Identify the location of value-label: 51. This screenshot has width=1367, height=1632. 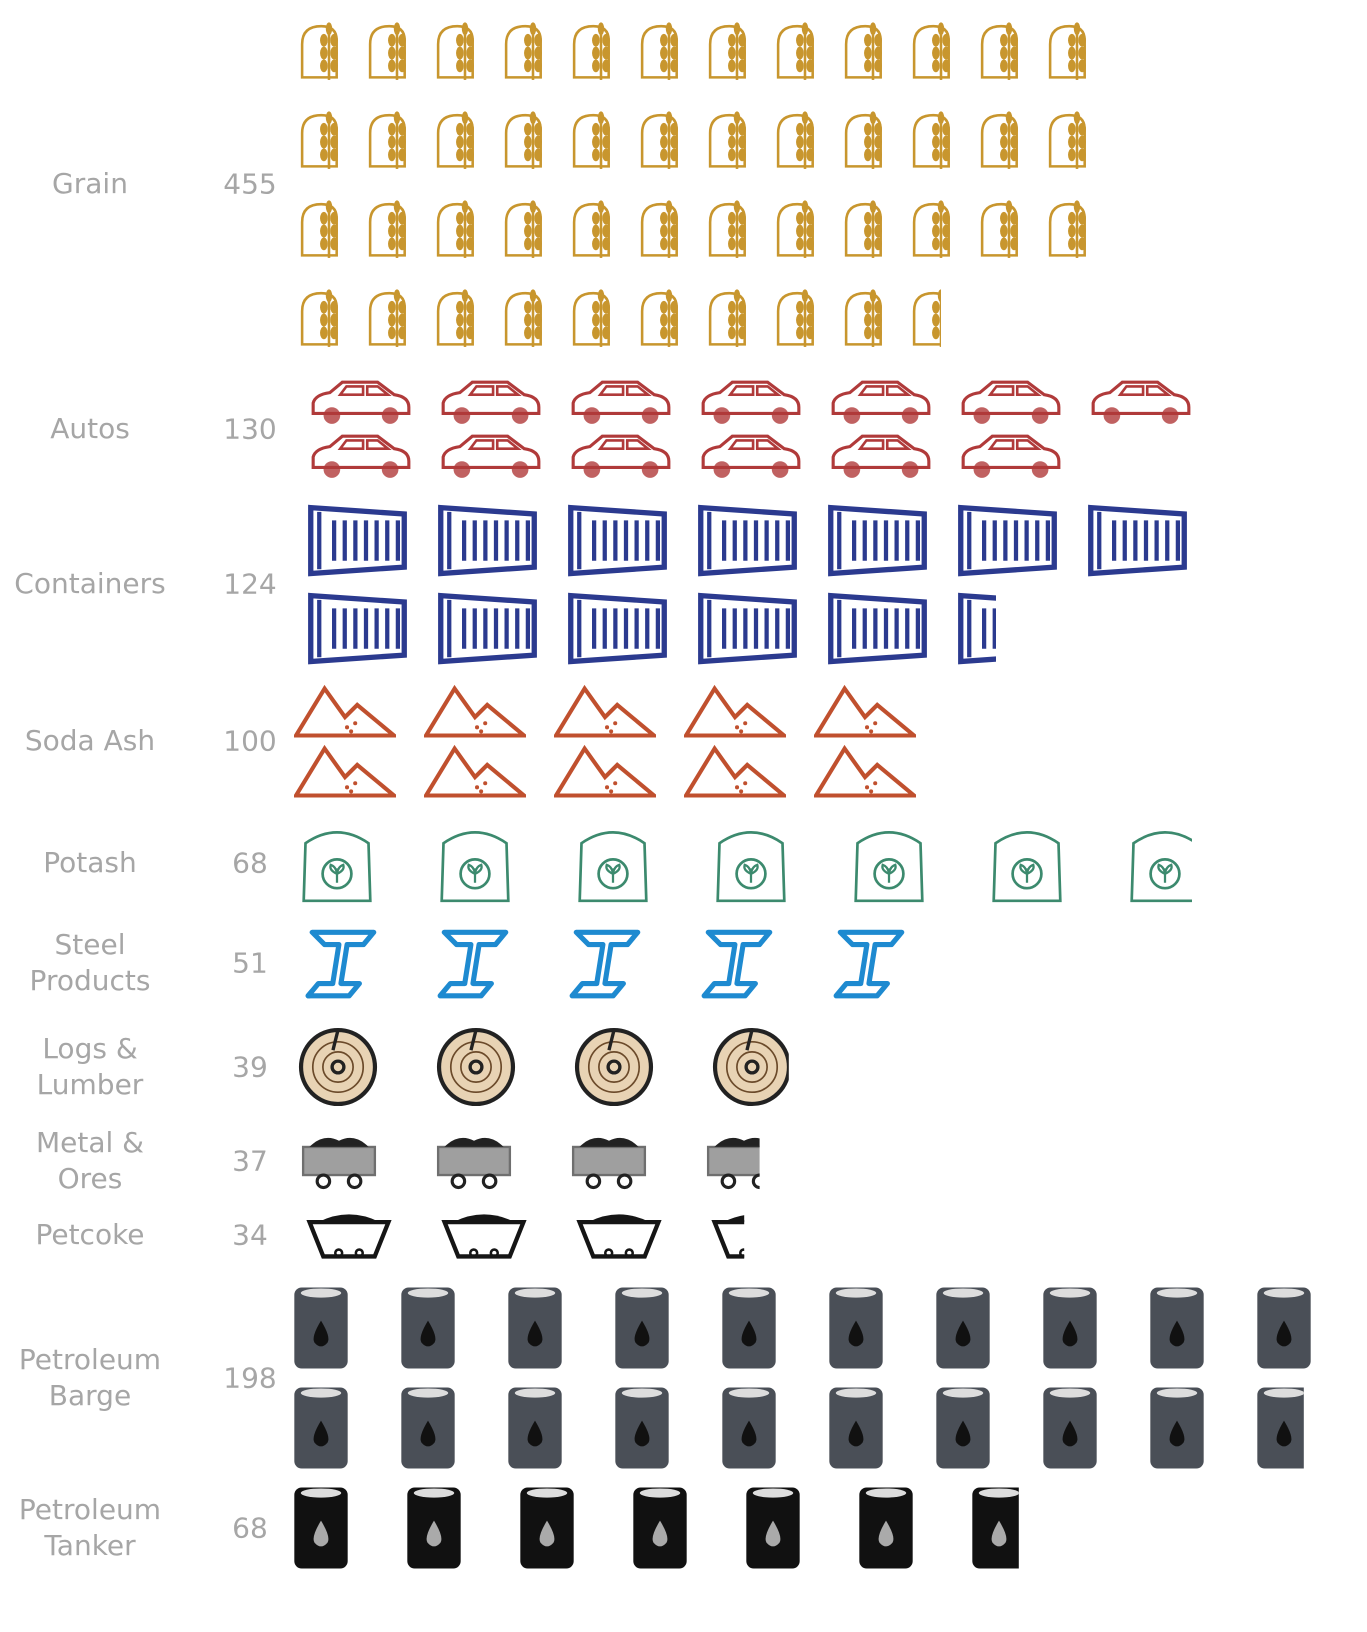
(250, 963).